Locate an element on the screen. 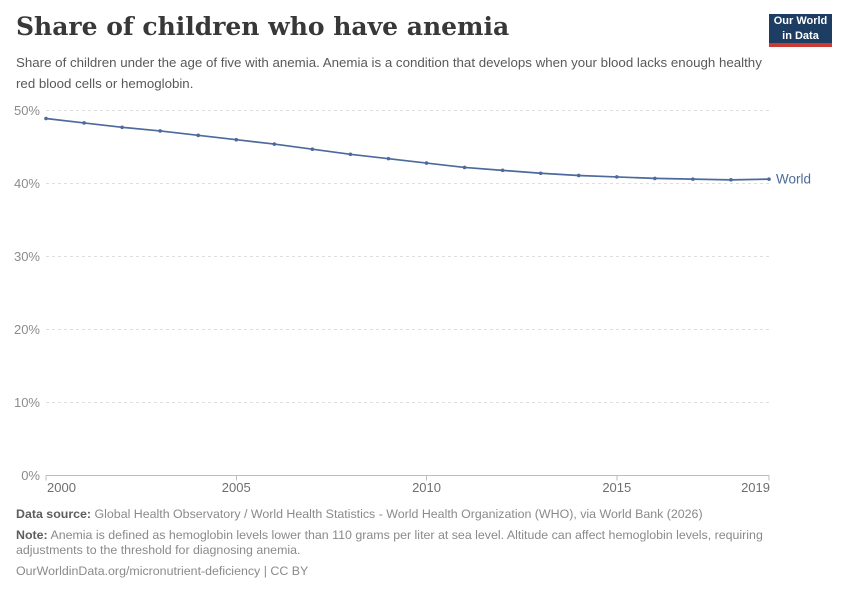 The width and height of the screenshot is (850, 600). note-label: Note: is located at coordinates (32, 534).